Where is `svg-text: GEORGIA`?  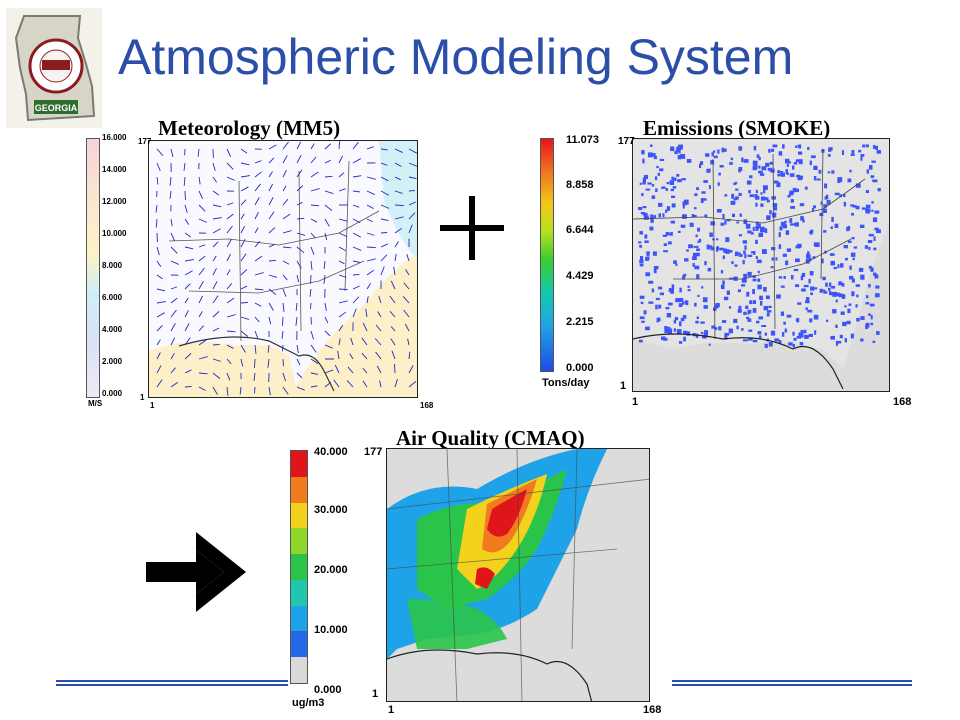
svg-text: GEORGIA is located at coordinates (56, 108).